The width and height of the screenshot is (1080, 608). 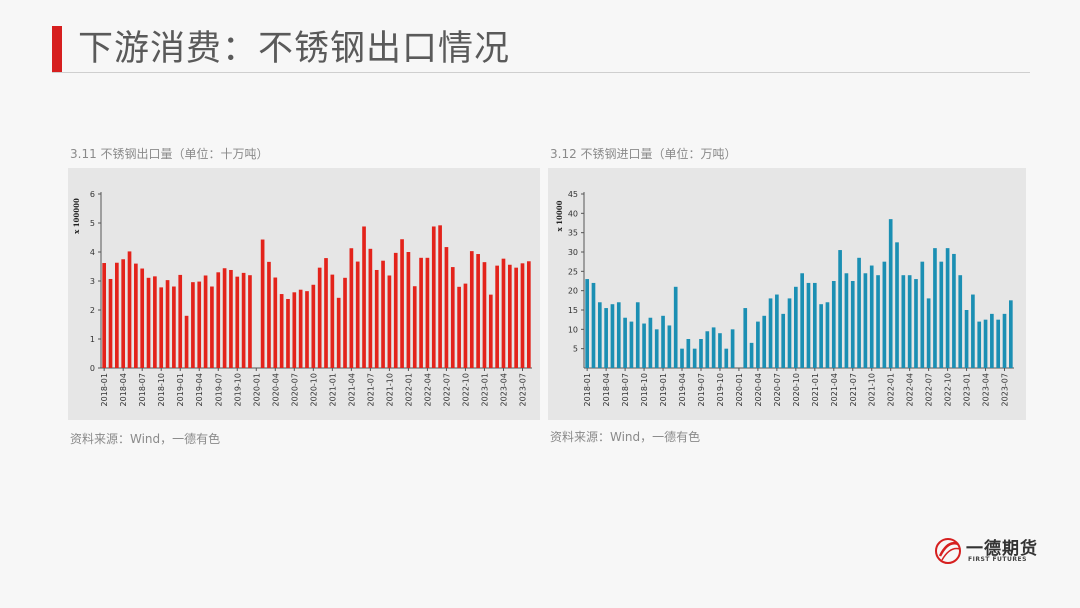 What do you see at coordinates (522, 389) in the screenshot?
I see `x-tick-label: 2023-07` at bounding box center [522, 389].